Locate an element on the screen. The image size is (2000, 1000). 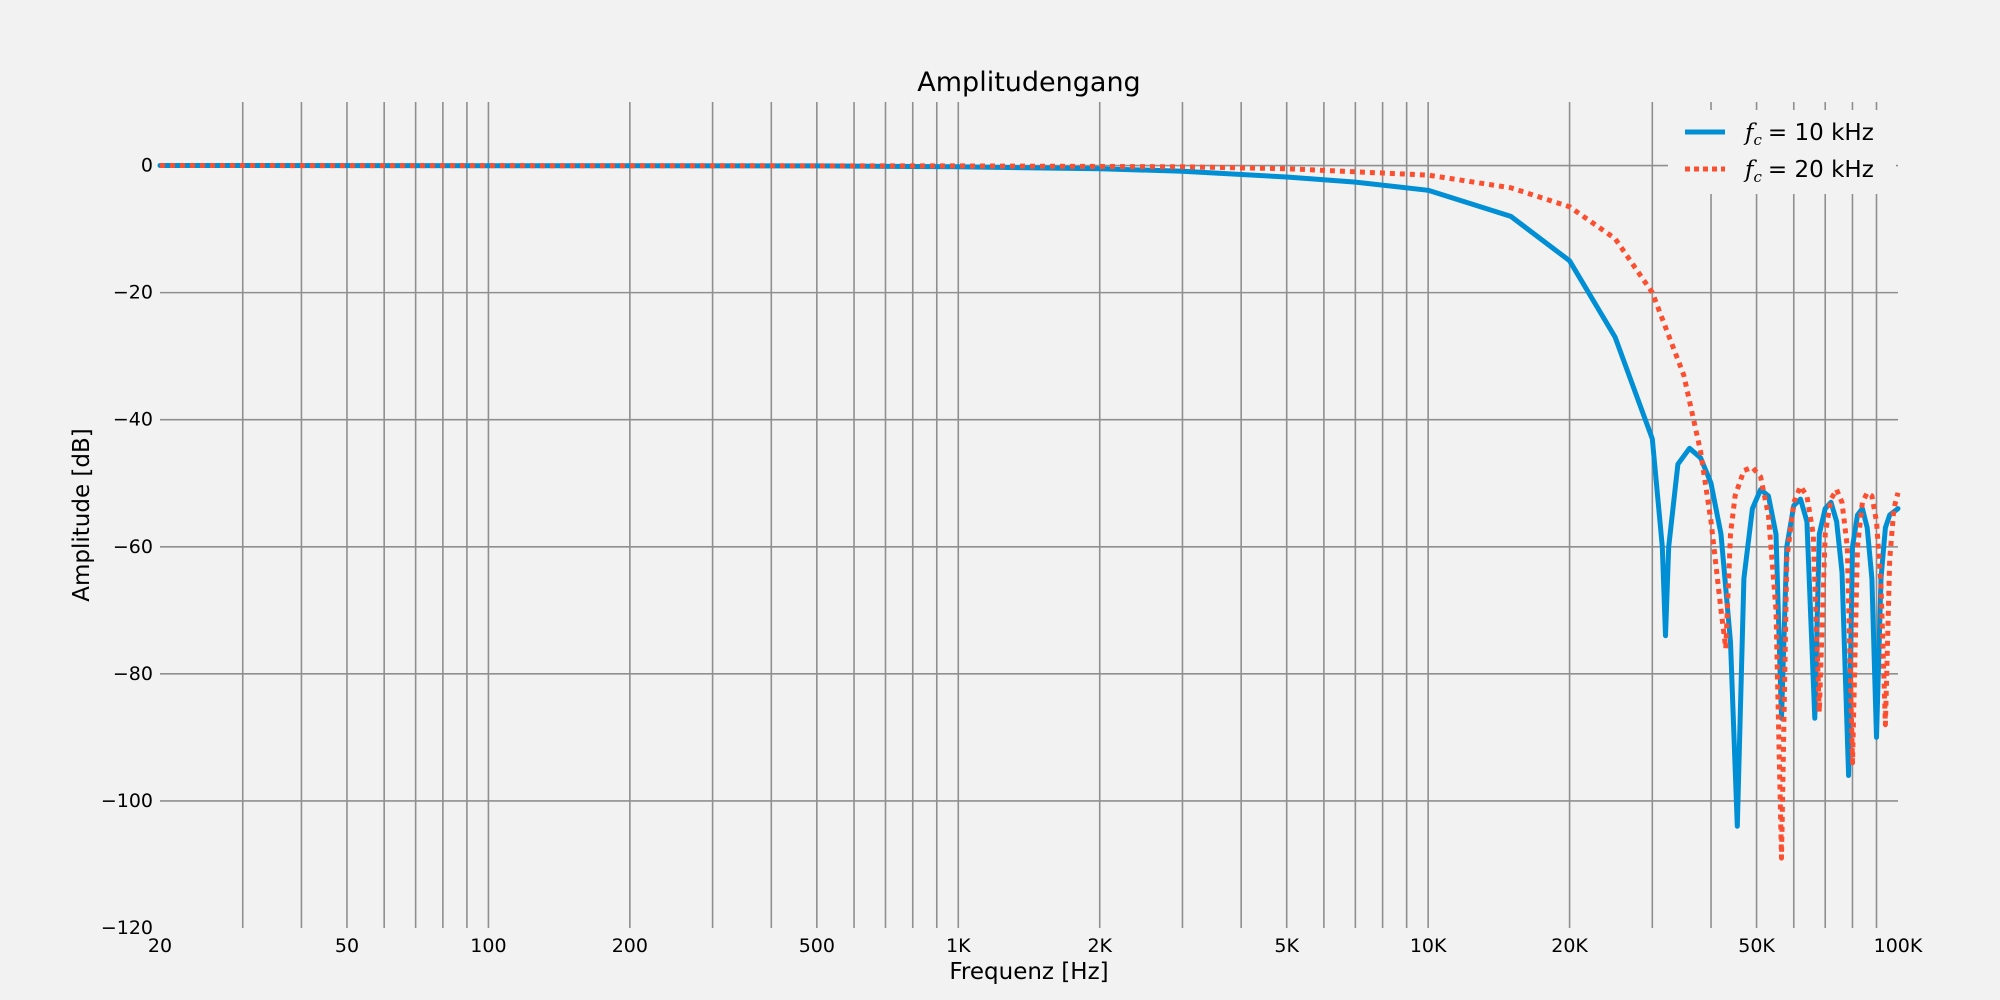
x-tick-label: 5K is located at coordinates (1286, 946).